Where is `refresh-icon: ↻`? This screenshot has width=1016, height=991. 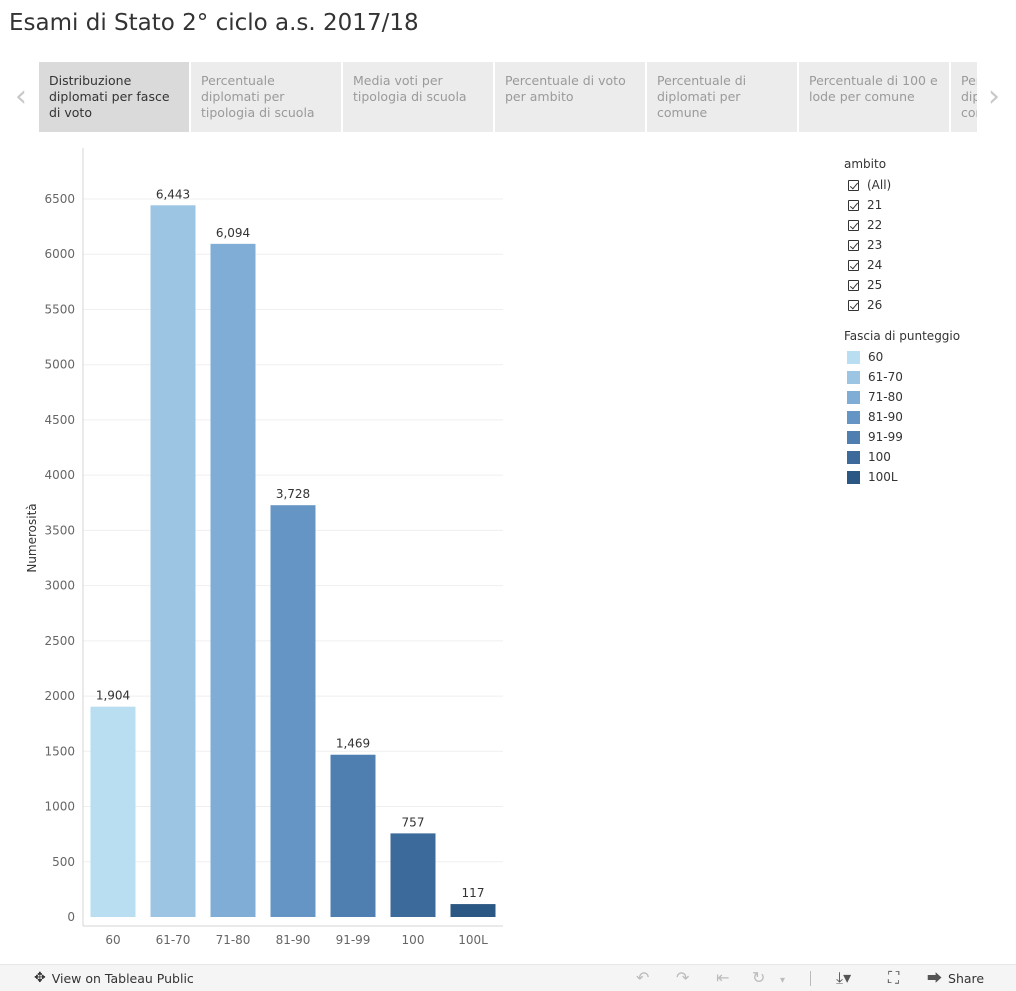 refresh-icon: ↻ is located at coordinates (759, 977).